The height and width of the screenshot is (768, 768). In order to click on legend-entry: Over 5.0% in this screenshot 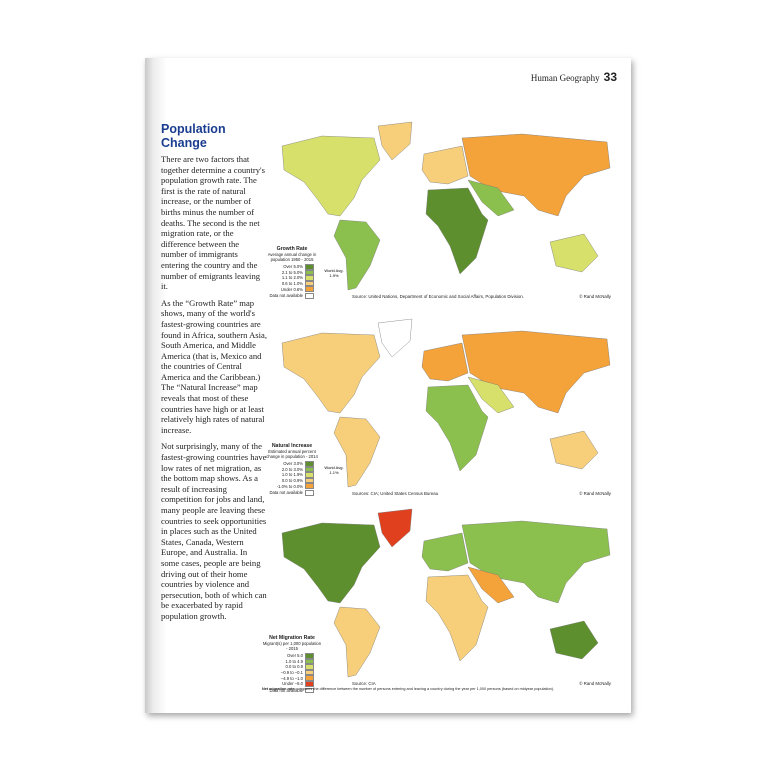, I will do `click(292, 267)`.